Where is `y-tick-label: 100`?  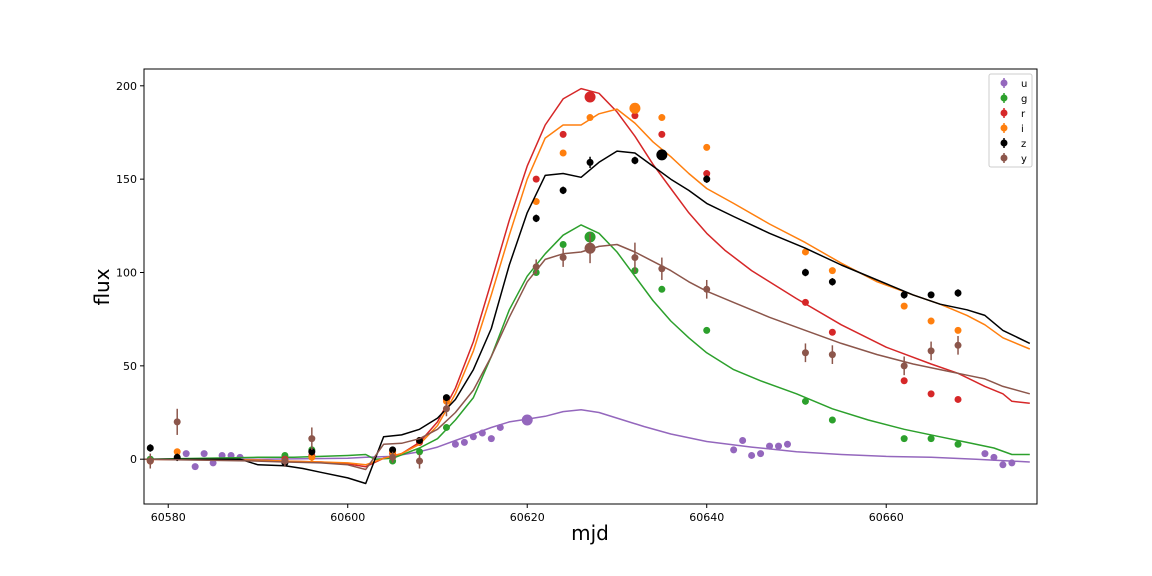
y-tick-label: 100 is located at coordinates (126, 272).